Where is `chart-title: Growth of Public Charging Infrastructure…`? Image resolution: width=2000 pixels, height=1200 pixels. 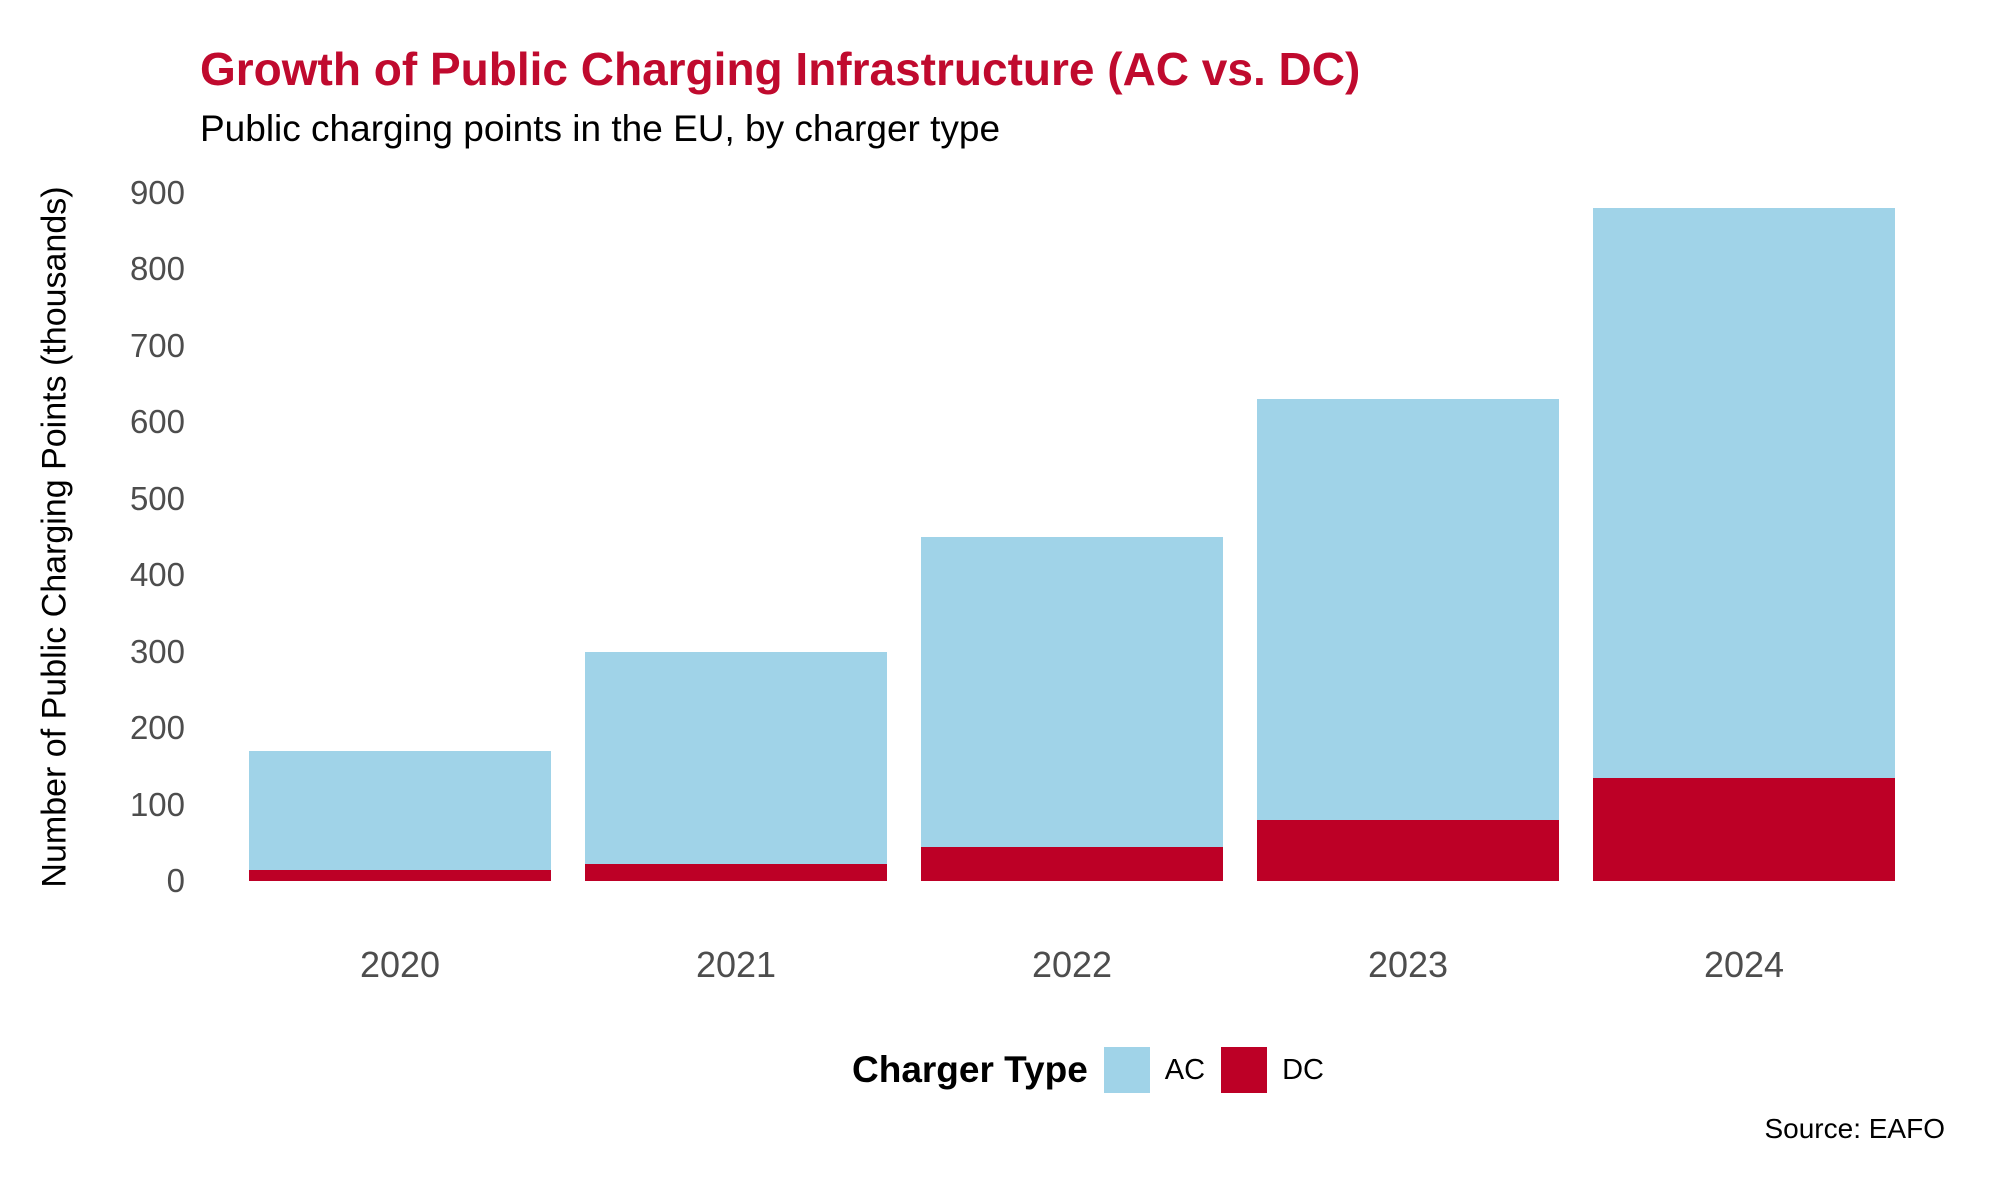 chart-title: Growth of Public Charging Infrastructure… is located at coordinates (780, 69).